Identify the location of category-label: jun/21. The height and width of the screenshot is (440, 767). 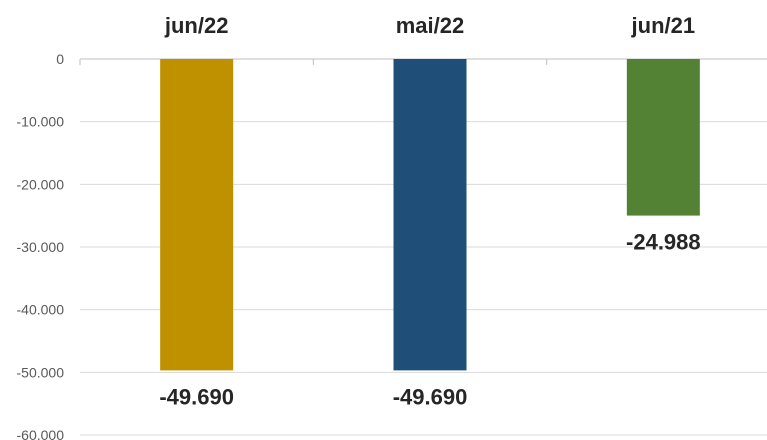
(663, 25).